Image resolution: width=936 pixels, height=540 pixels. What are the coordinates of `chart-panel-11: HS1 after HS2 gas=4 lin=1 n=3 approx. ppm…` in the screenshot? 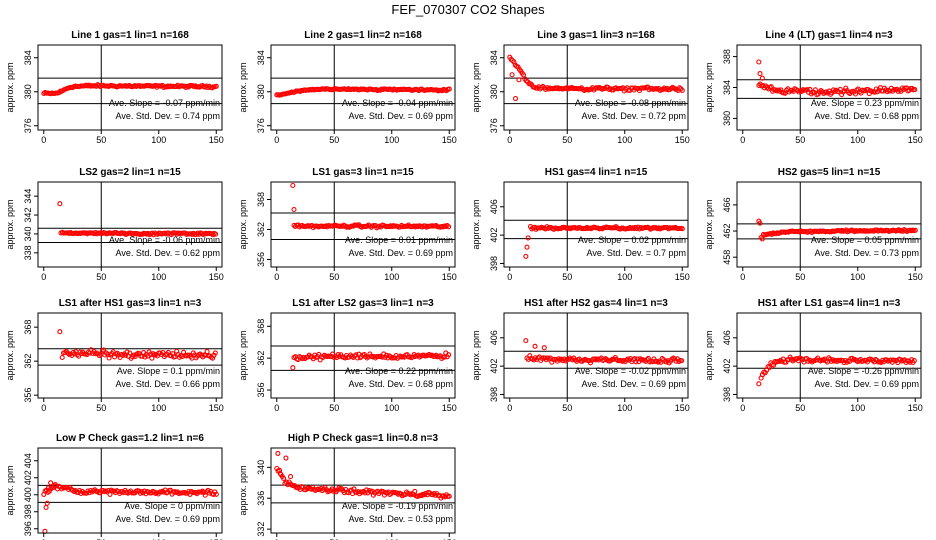 It's located at (580, 355).